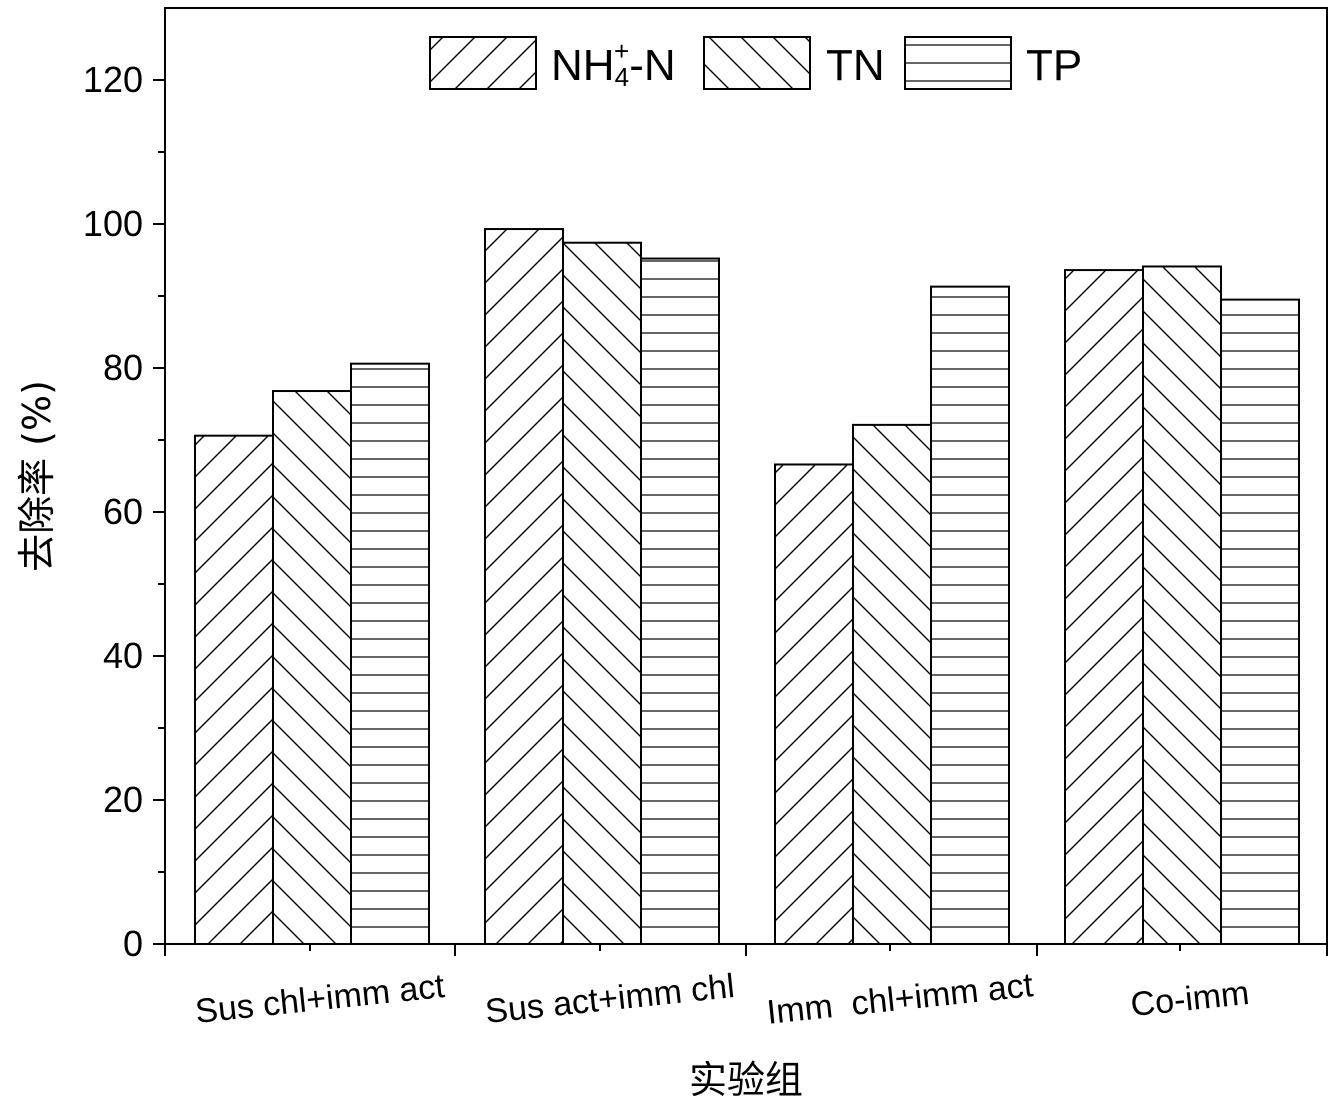 The width and height of the screenshot is (1333, 1108). I want to click on y-axis-title: 去除率 (%), so click(37, 476).